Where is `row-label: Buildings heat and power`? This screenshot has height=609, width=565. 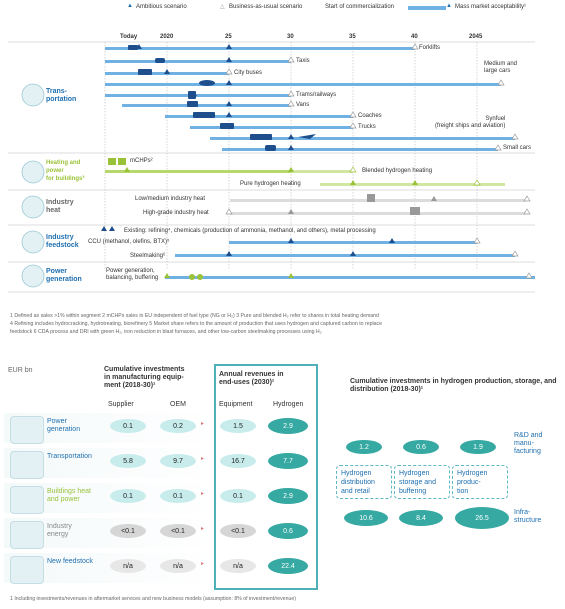 row-label: Buildings heat and power is located at coordinates (69, 495).